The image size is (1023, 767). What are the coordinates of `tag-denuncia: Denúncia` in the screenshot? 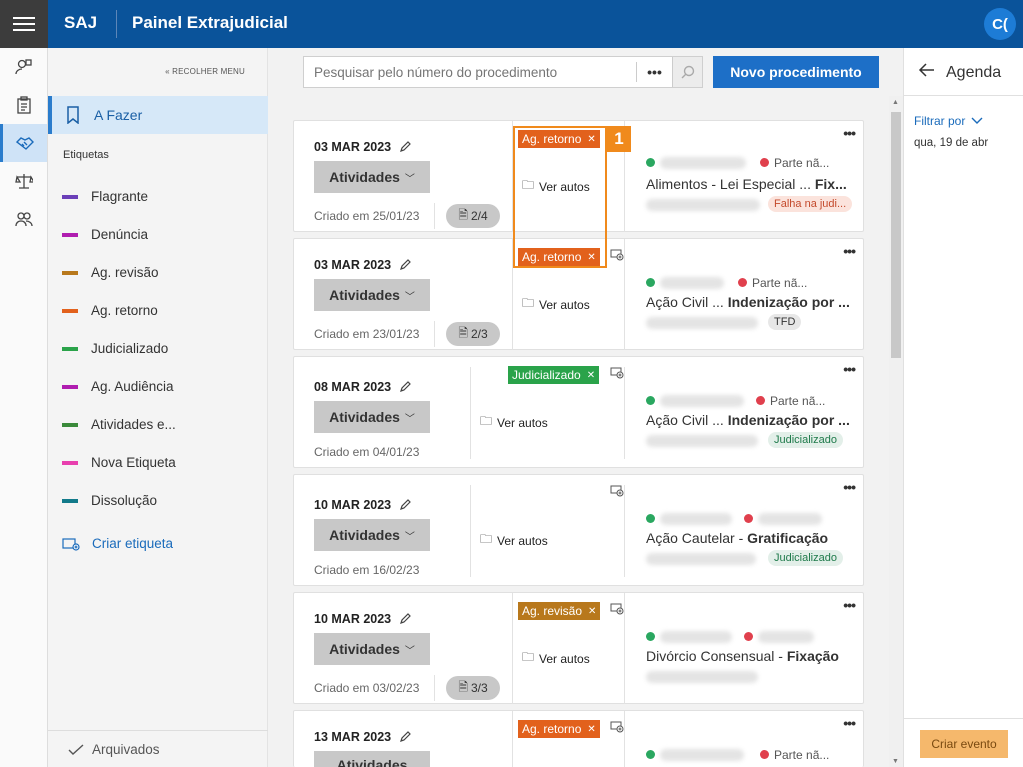 It's located at (105, 234).